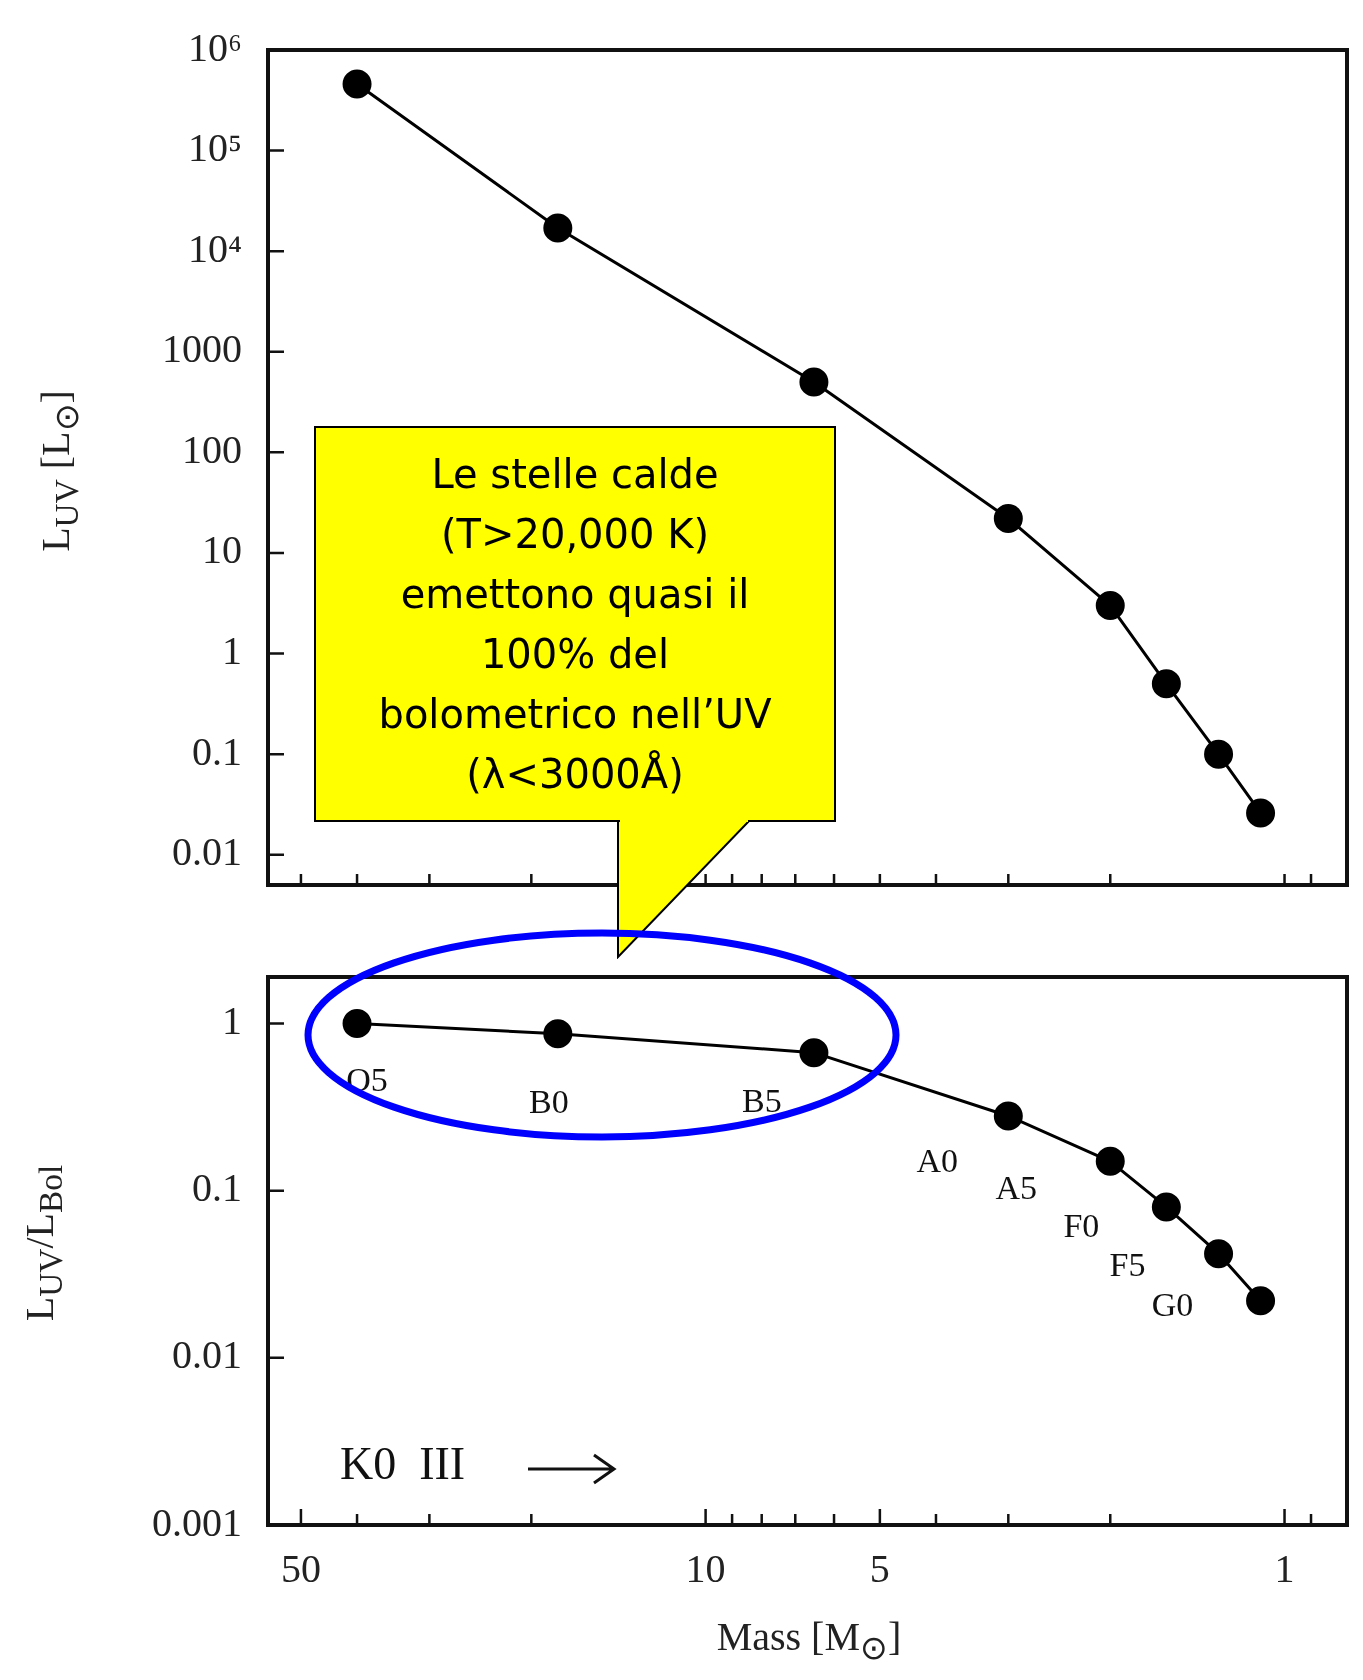 Image resolution: width=1363 pixels, height=1680 pixels. I want to click on annotation: G0, so click(1172, 1304).